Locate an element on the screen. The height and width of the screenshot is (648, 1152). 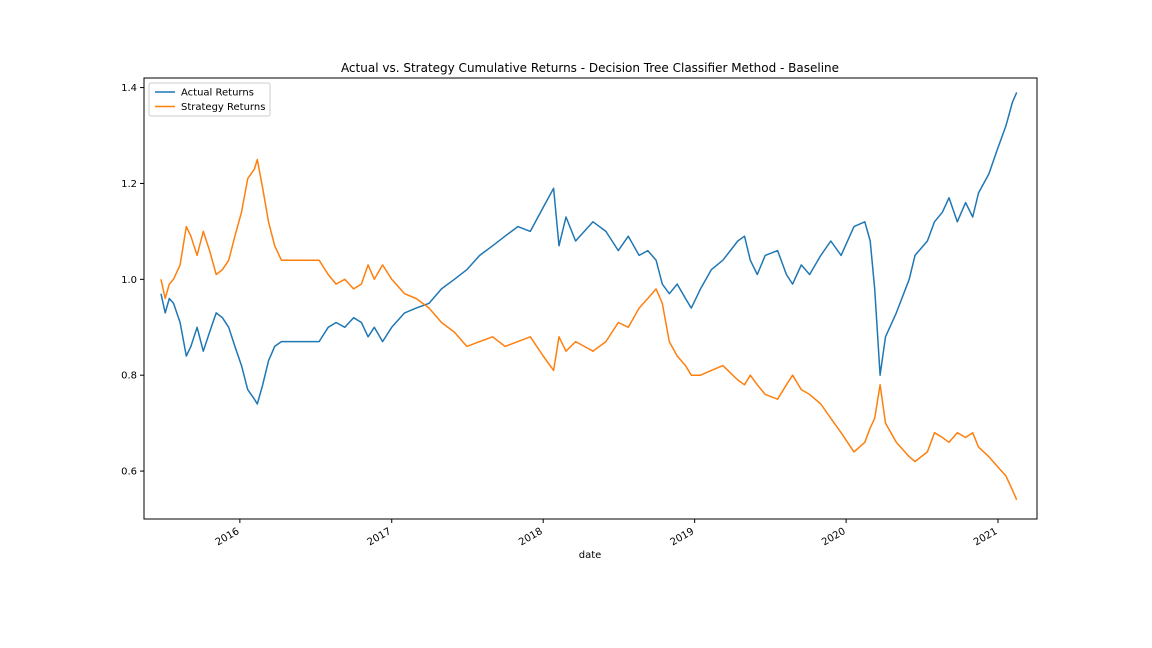
legend-box is located at coordinates (209, 99).